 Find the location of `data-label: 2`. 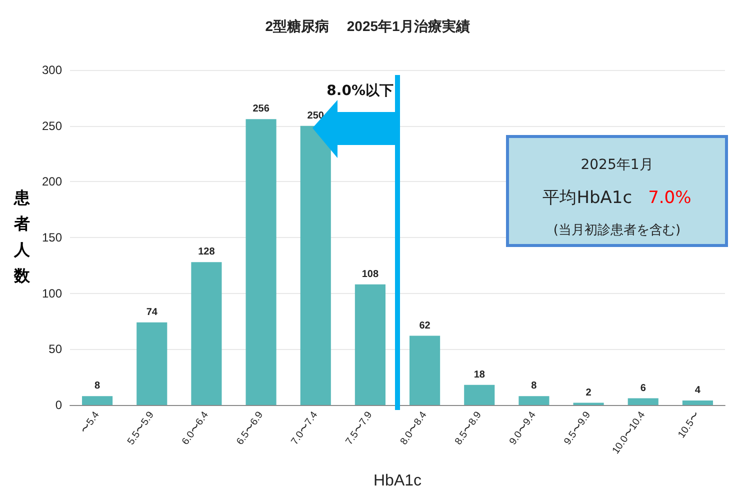

data-label: 2 is located at coordinates (589, 392).